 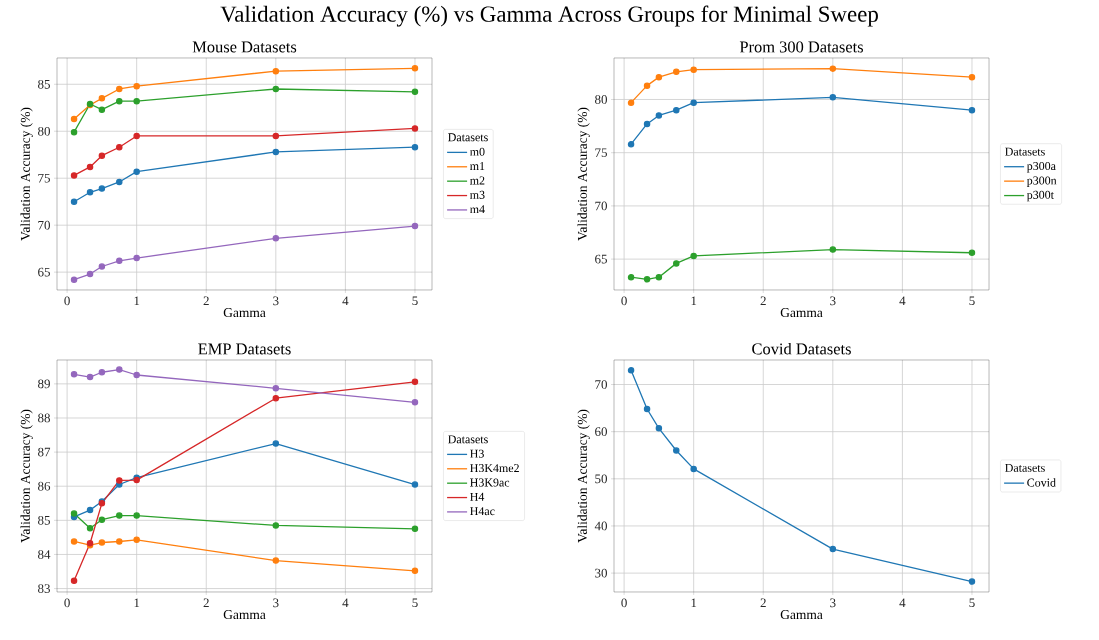 I want to click on legend-label: p300a, so click(x=1041, y=167).